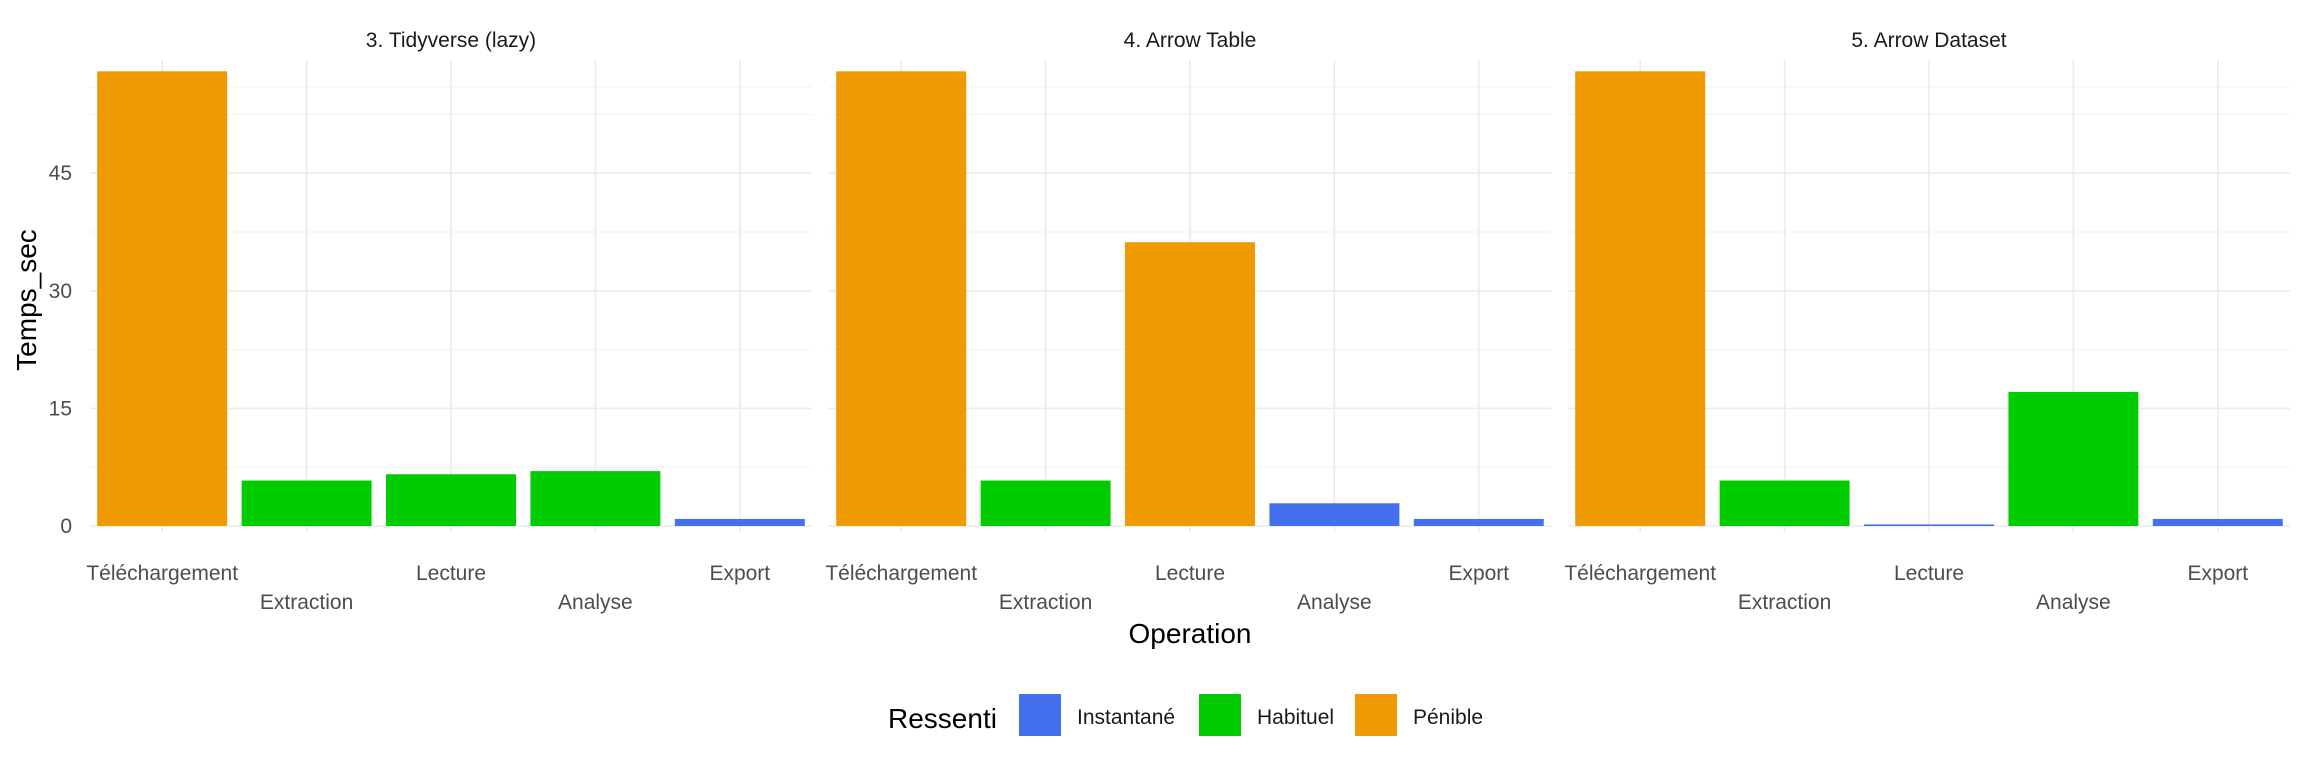  I want to click on y-tick-label: 0, so click(66, 526).